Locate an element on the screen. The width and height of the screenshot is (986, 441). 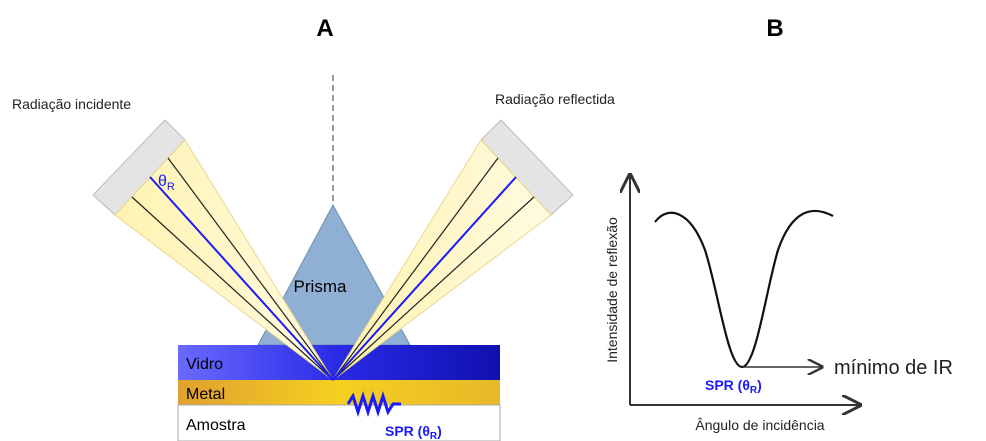
minimum-label: mínimo de IR is located at coordinates (893, 368).